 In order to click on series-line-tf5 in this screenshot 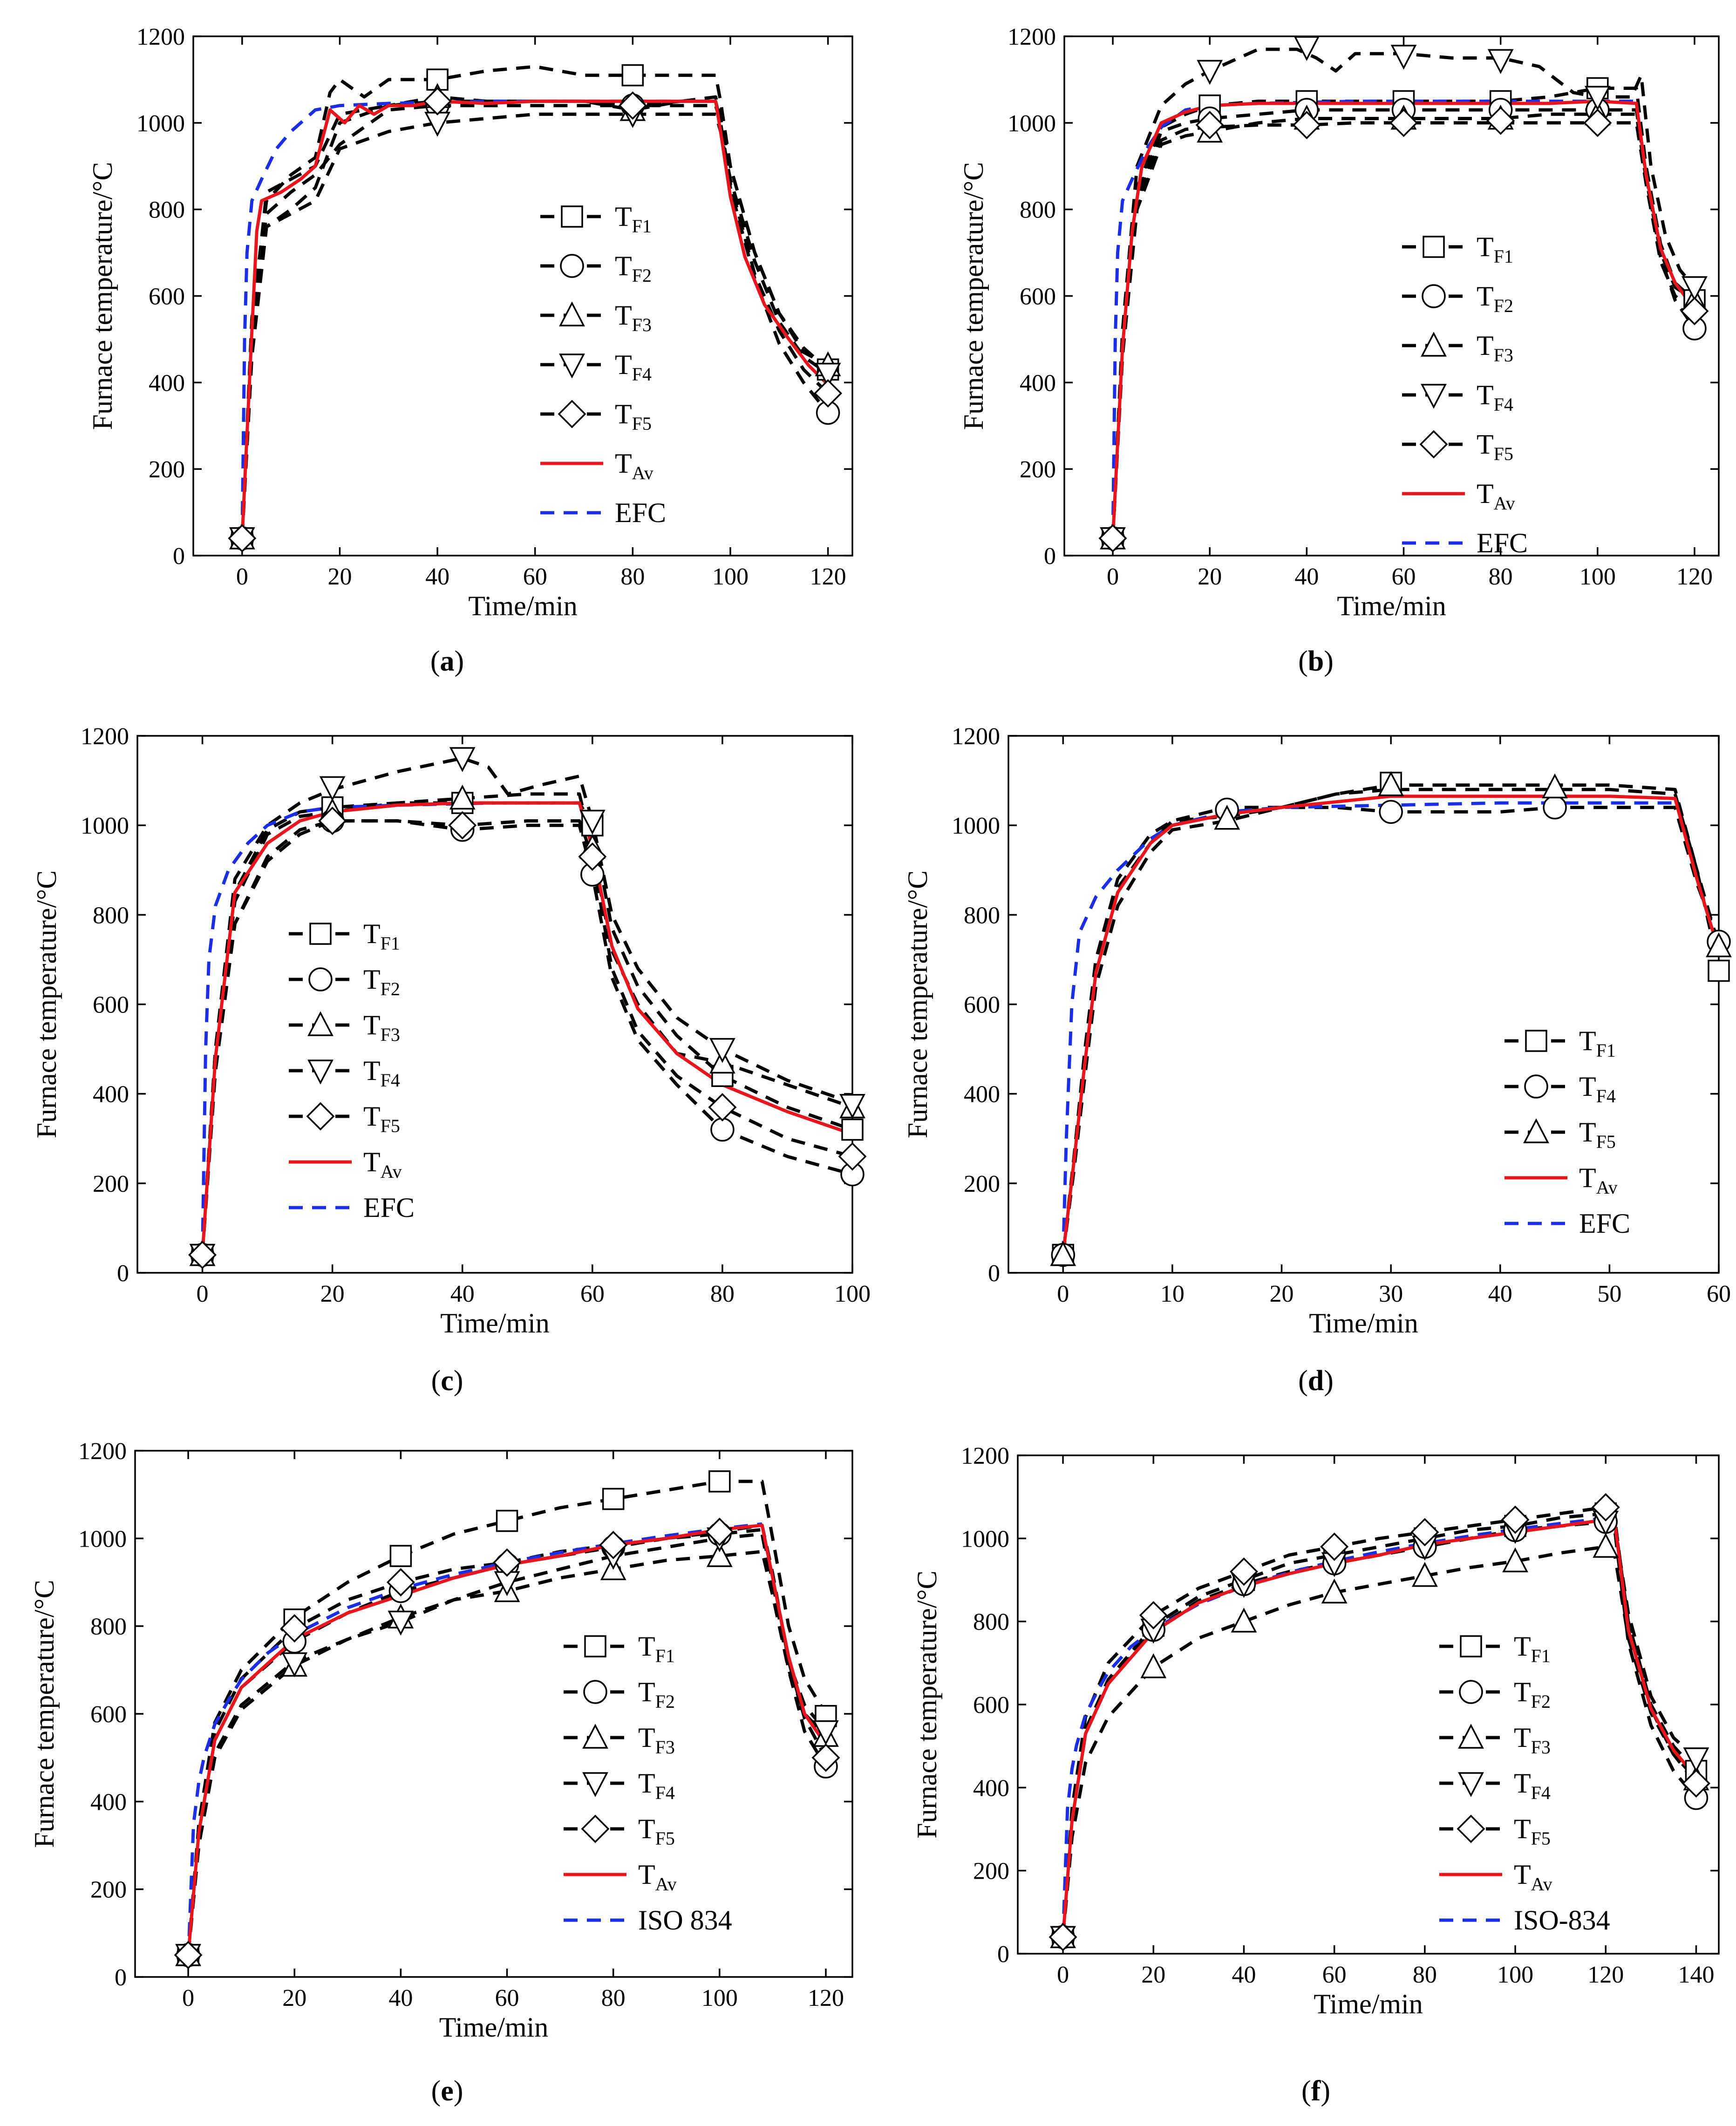, I will do `click(1379, 1721)`.